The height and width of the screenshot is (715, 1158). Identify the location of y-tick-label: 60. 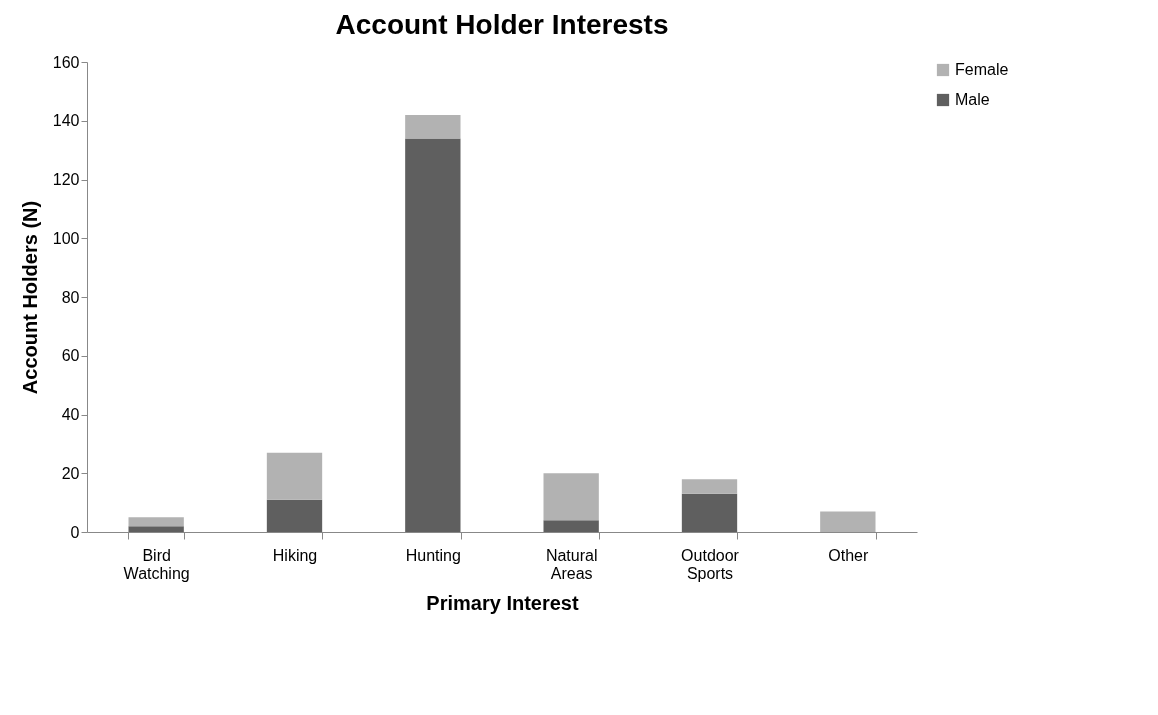
(70, 356).